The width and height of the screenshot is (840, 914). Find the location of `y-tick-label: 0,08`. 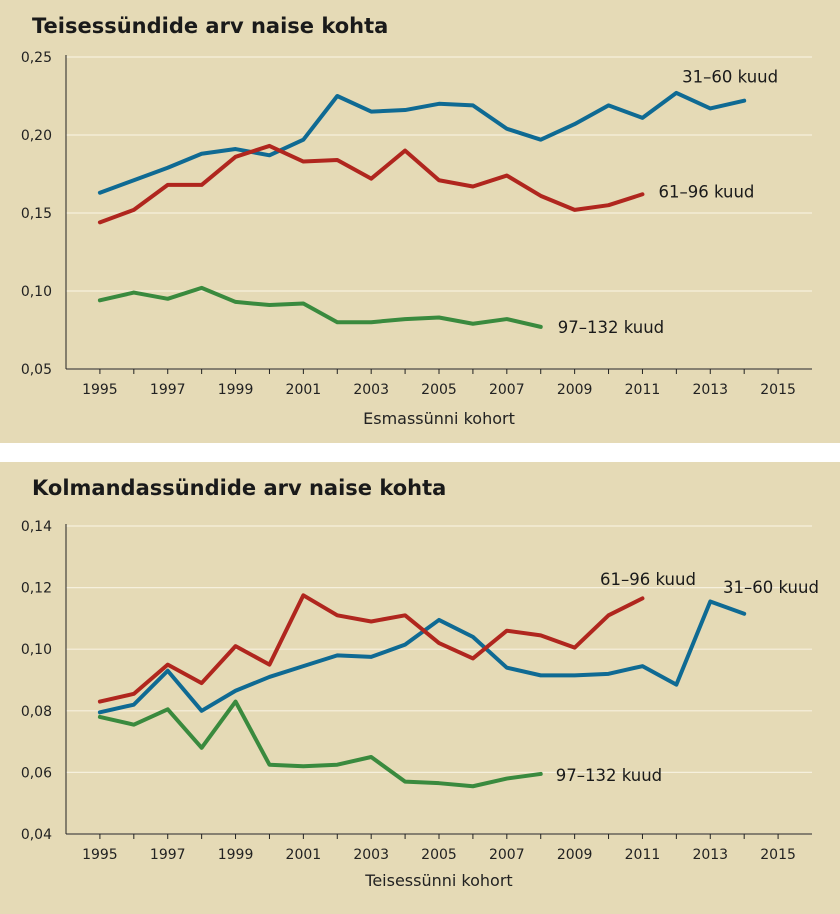

y-tick-label: 0,08 is located at coordinates (36, 712).